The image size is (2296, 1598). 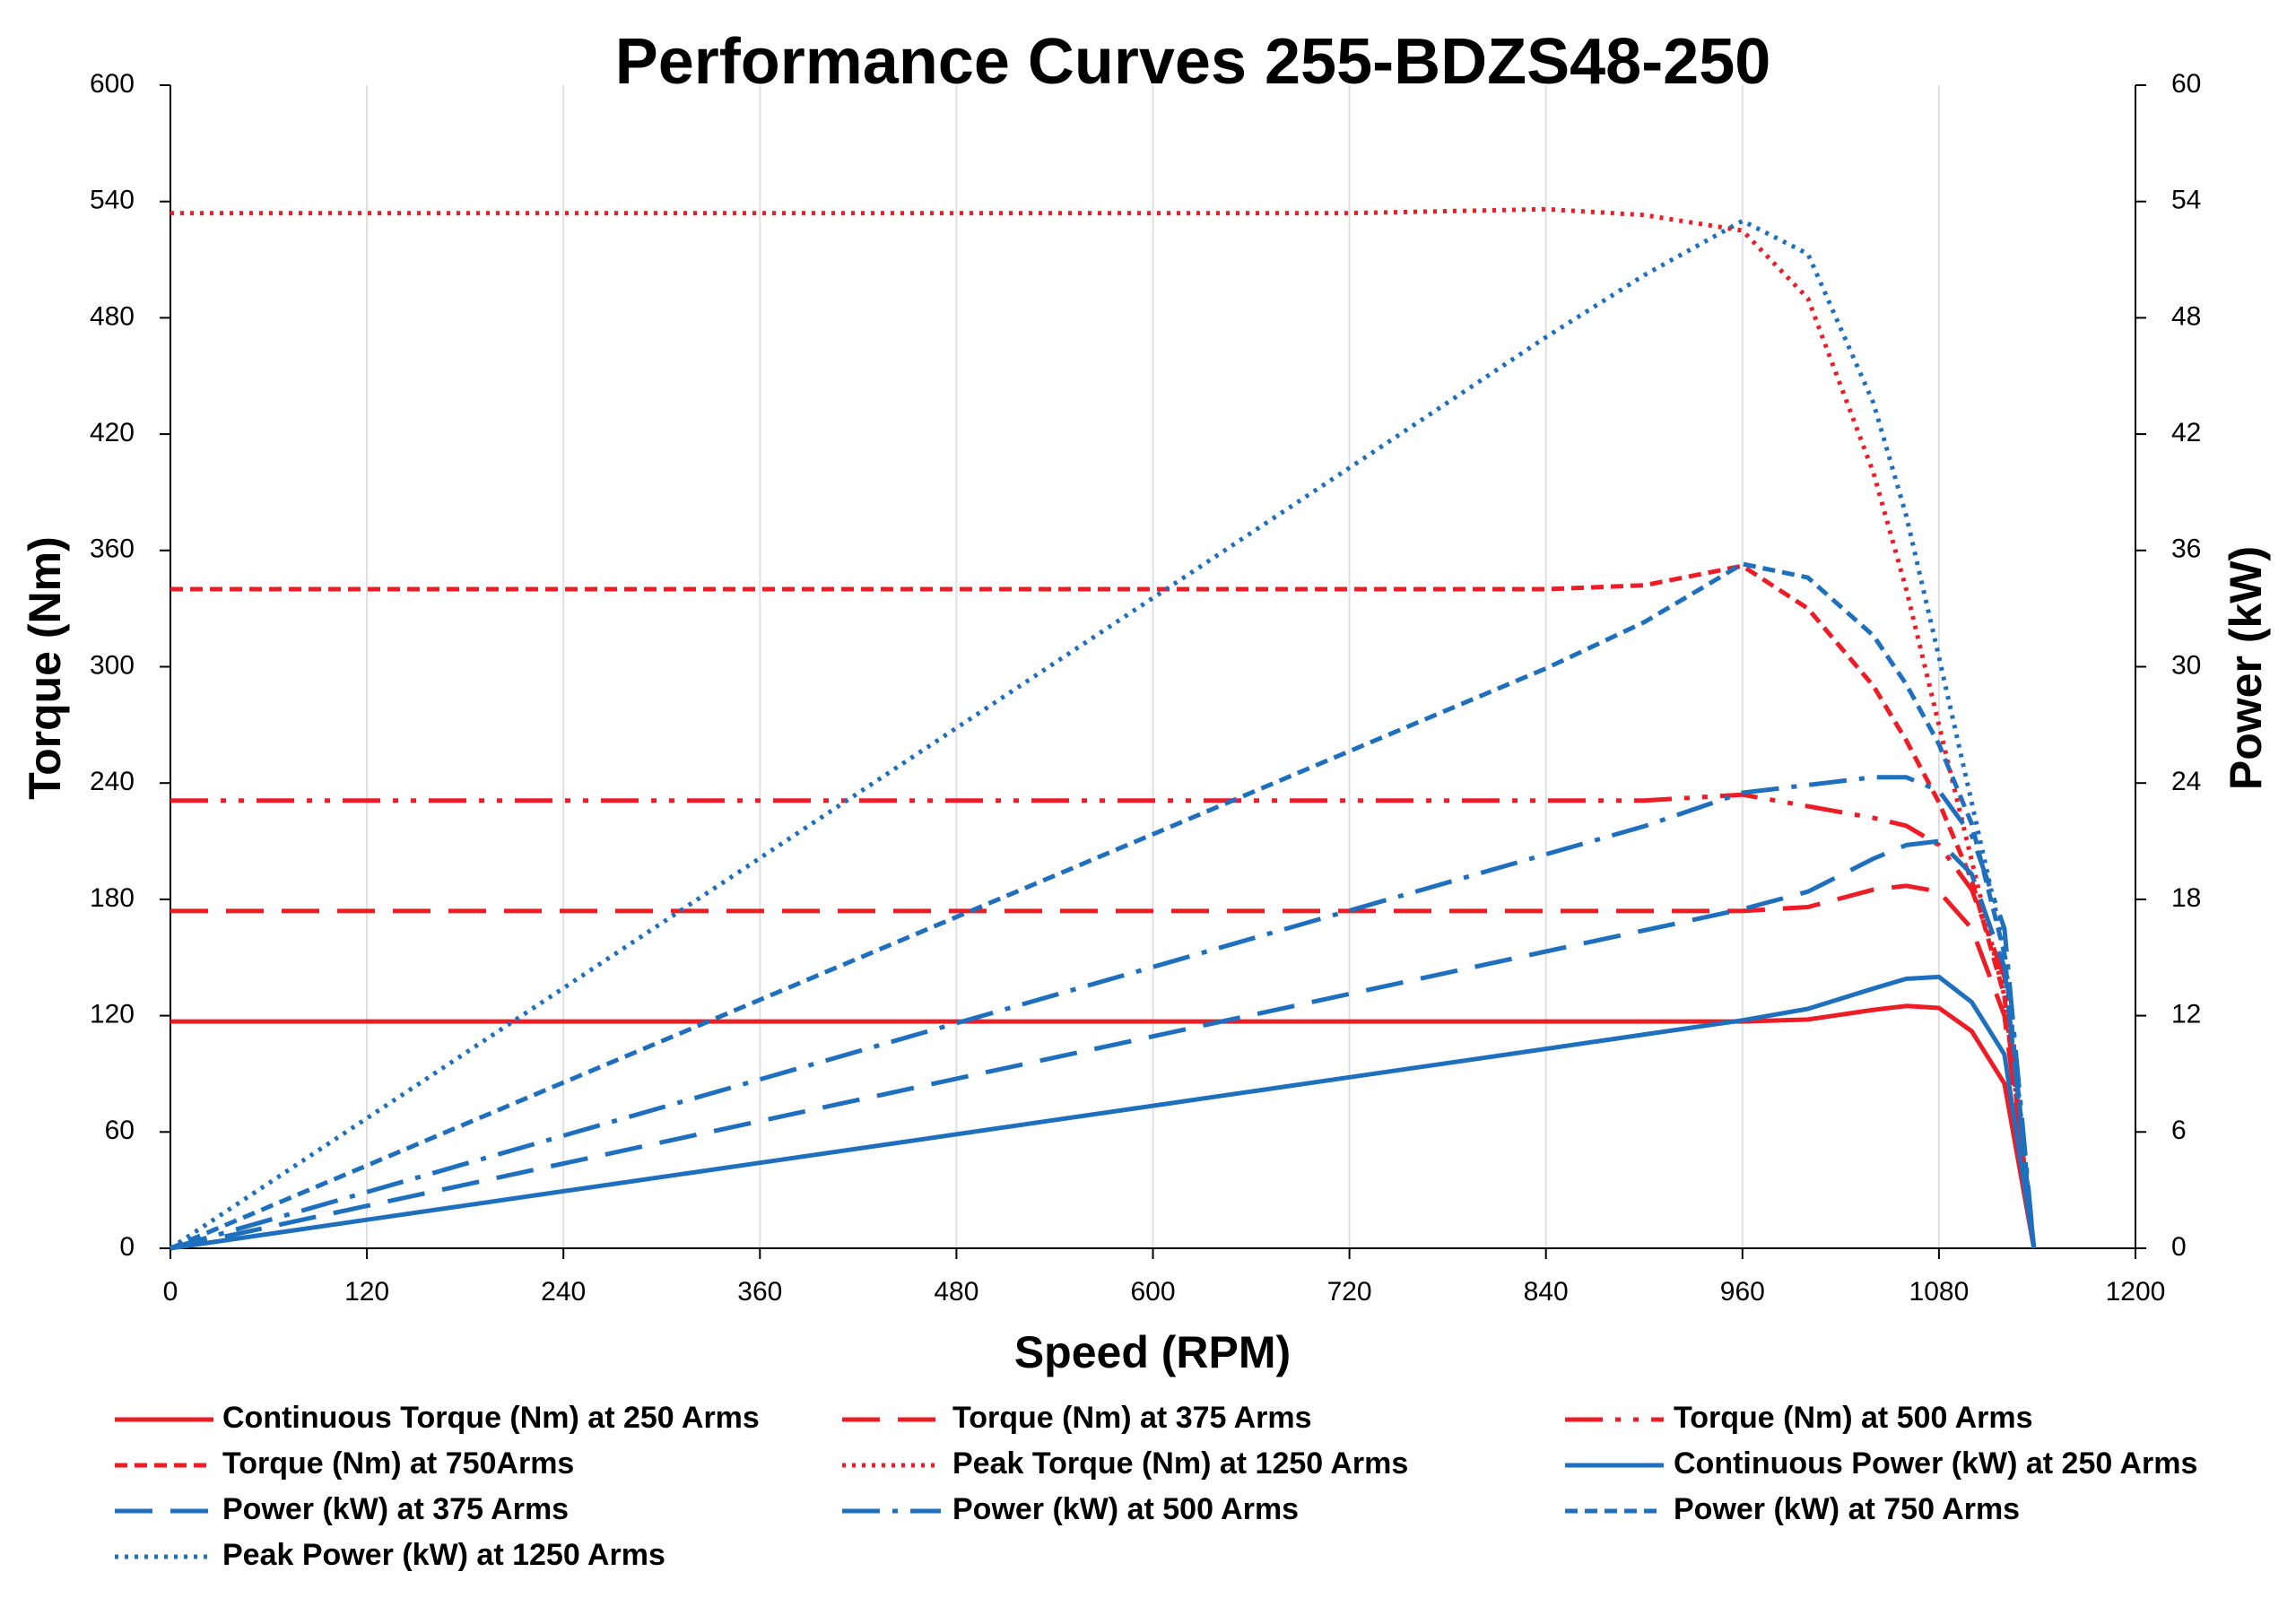 I want to click on legend-label: Torque (Nm) at 500 Arms, so click(x=1853, y=1418).